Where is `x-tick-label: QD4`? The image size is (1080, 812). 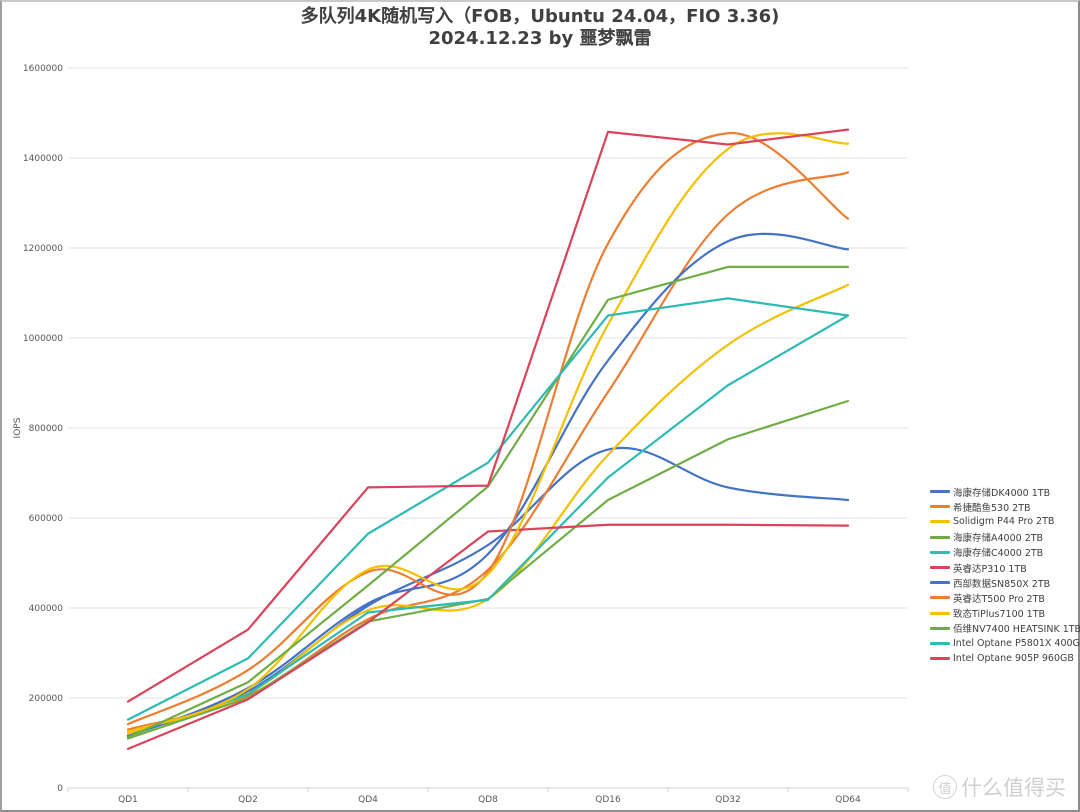 x-tick-label: QD4 is located at coordinates (368, 800).